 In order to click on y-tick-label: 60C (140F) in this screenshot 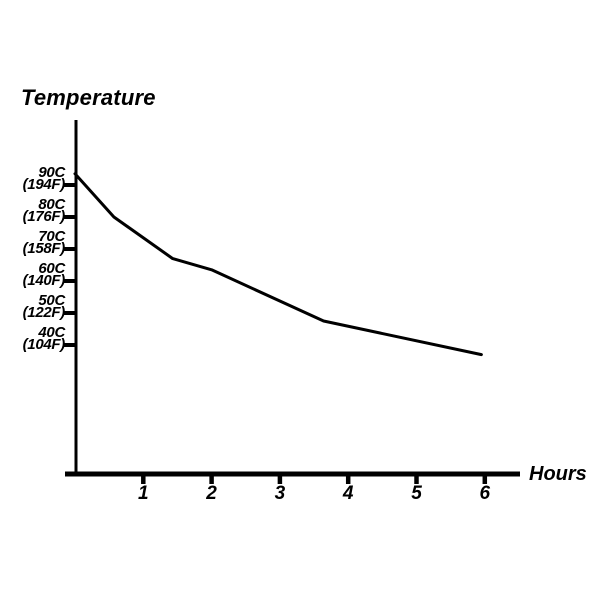, I will do `click(44, 274)`.